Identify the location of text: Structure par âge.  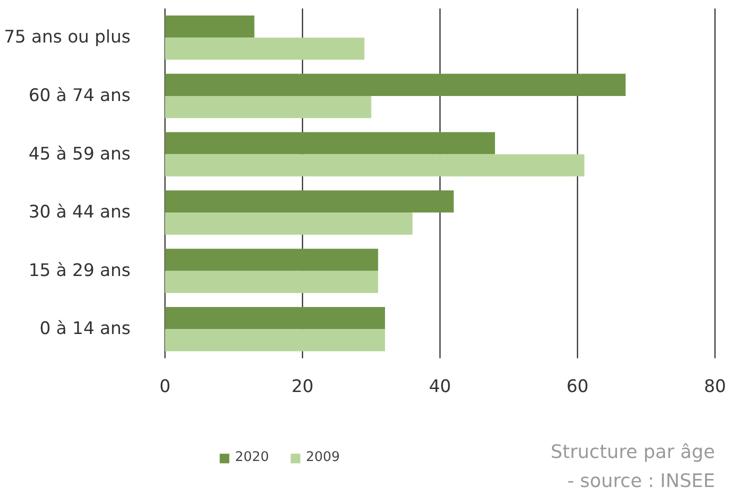
(633, 452).